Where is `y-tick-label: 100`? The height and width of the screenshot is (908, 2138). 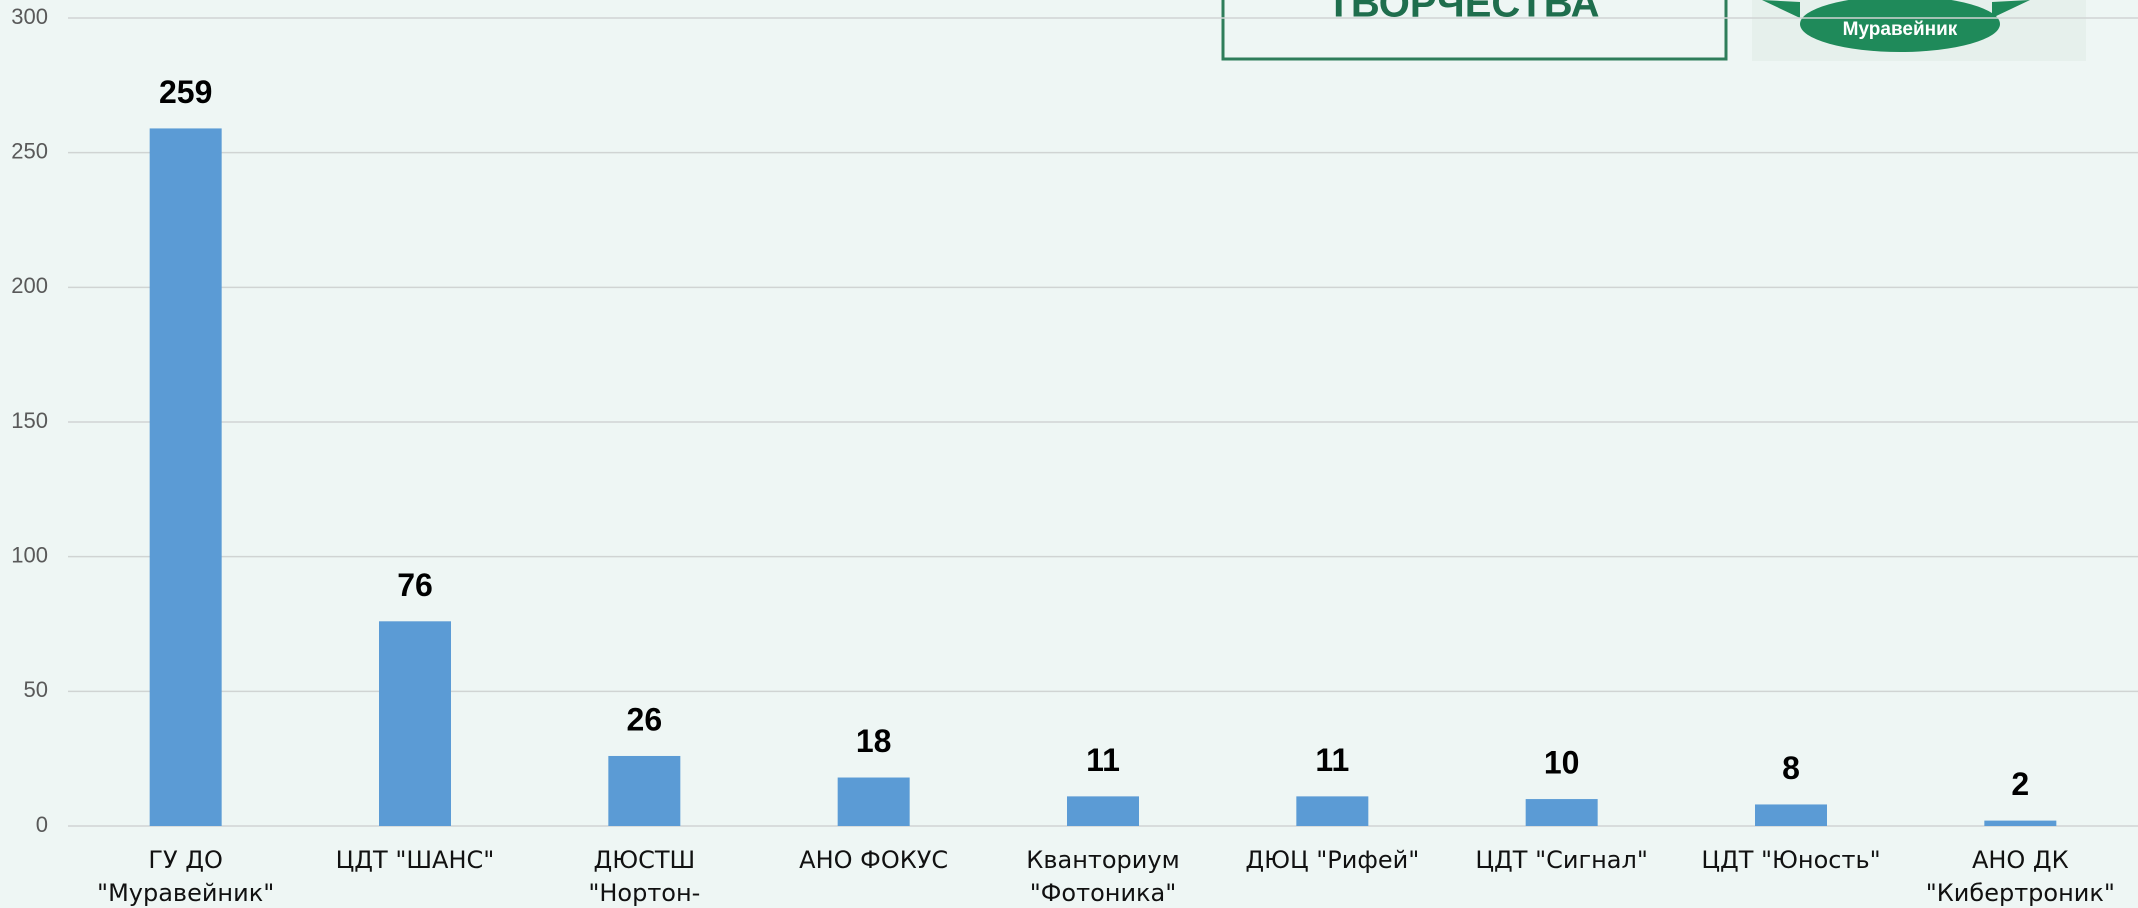
y-tick-label: 100 is located at coordinates (29, 554).